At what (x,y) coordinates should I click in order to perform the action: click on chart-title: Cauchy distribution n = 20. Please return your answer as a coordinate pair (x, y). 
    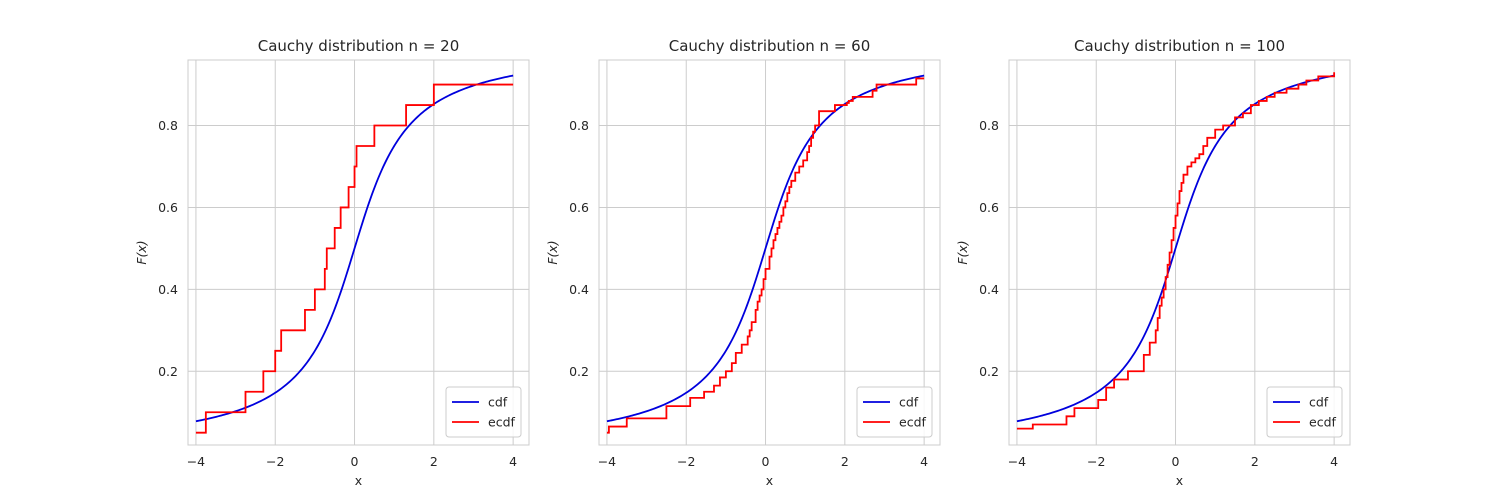
    Looking at the image, I should click on (359, 46).